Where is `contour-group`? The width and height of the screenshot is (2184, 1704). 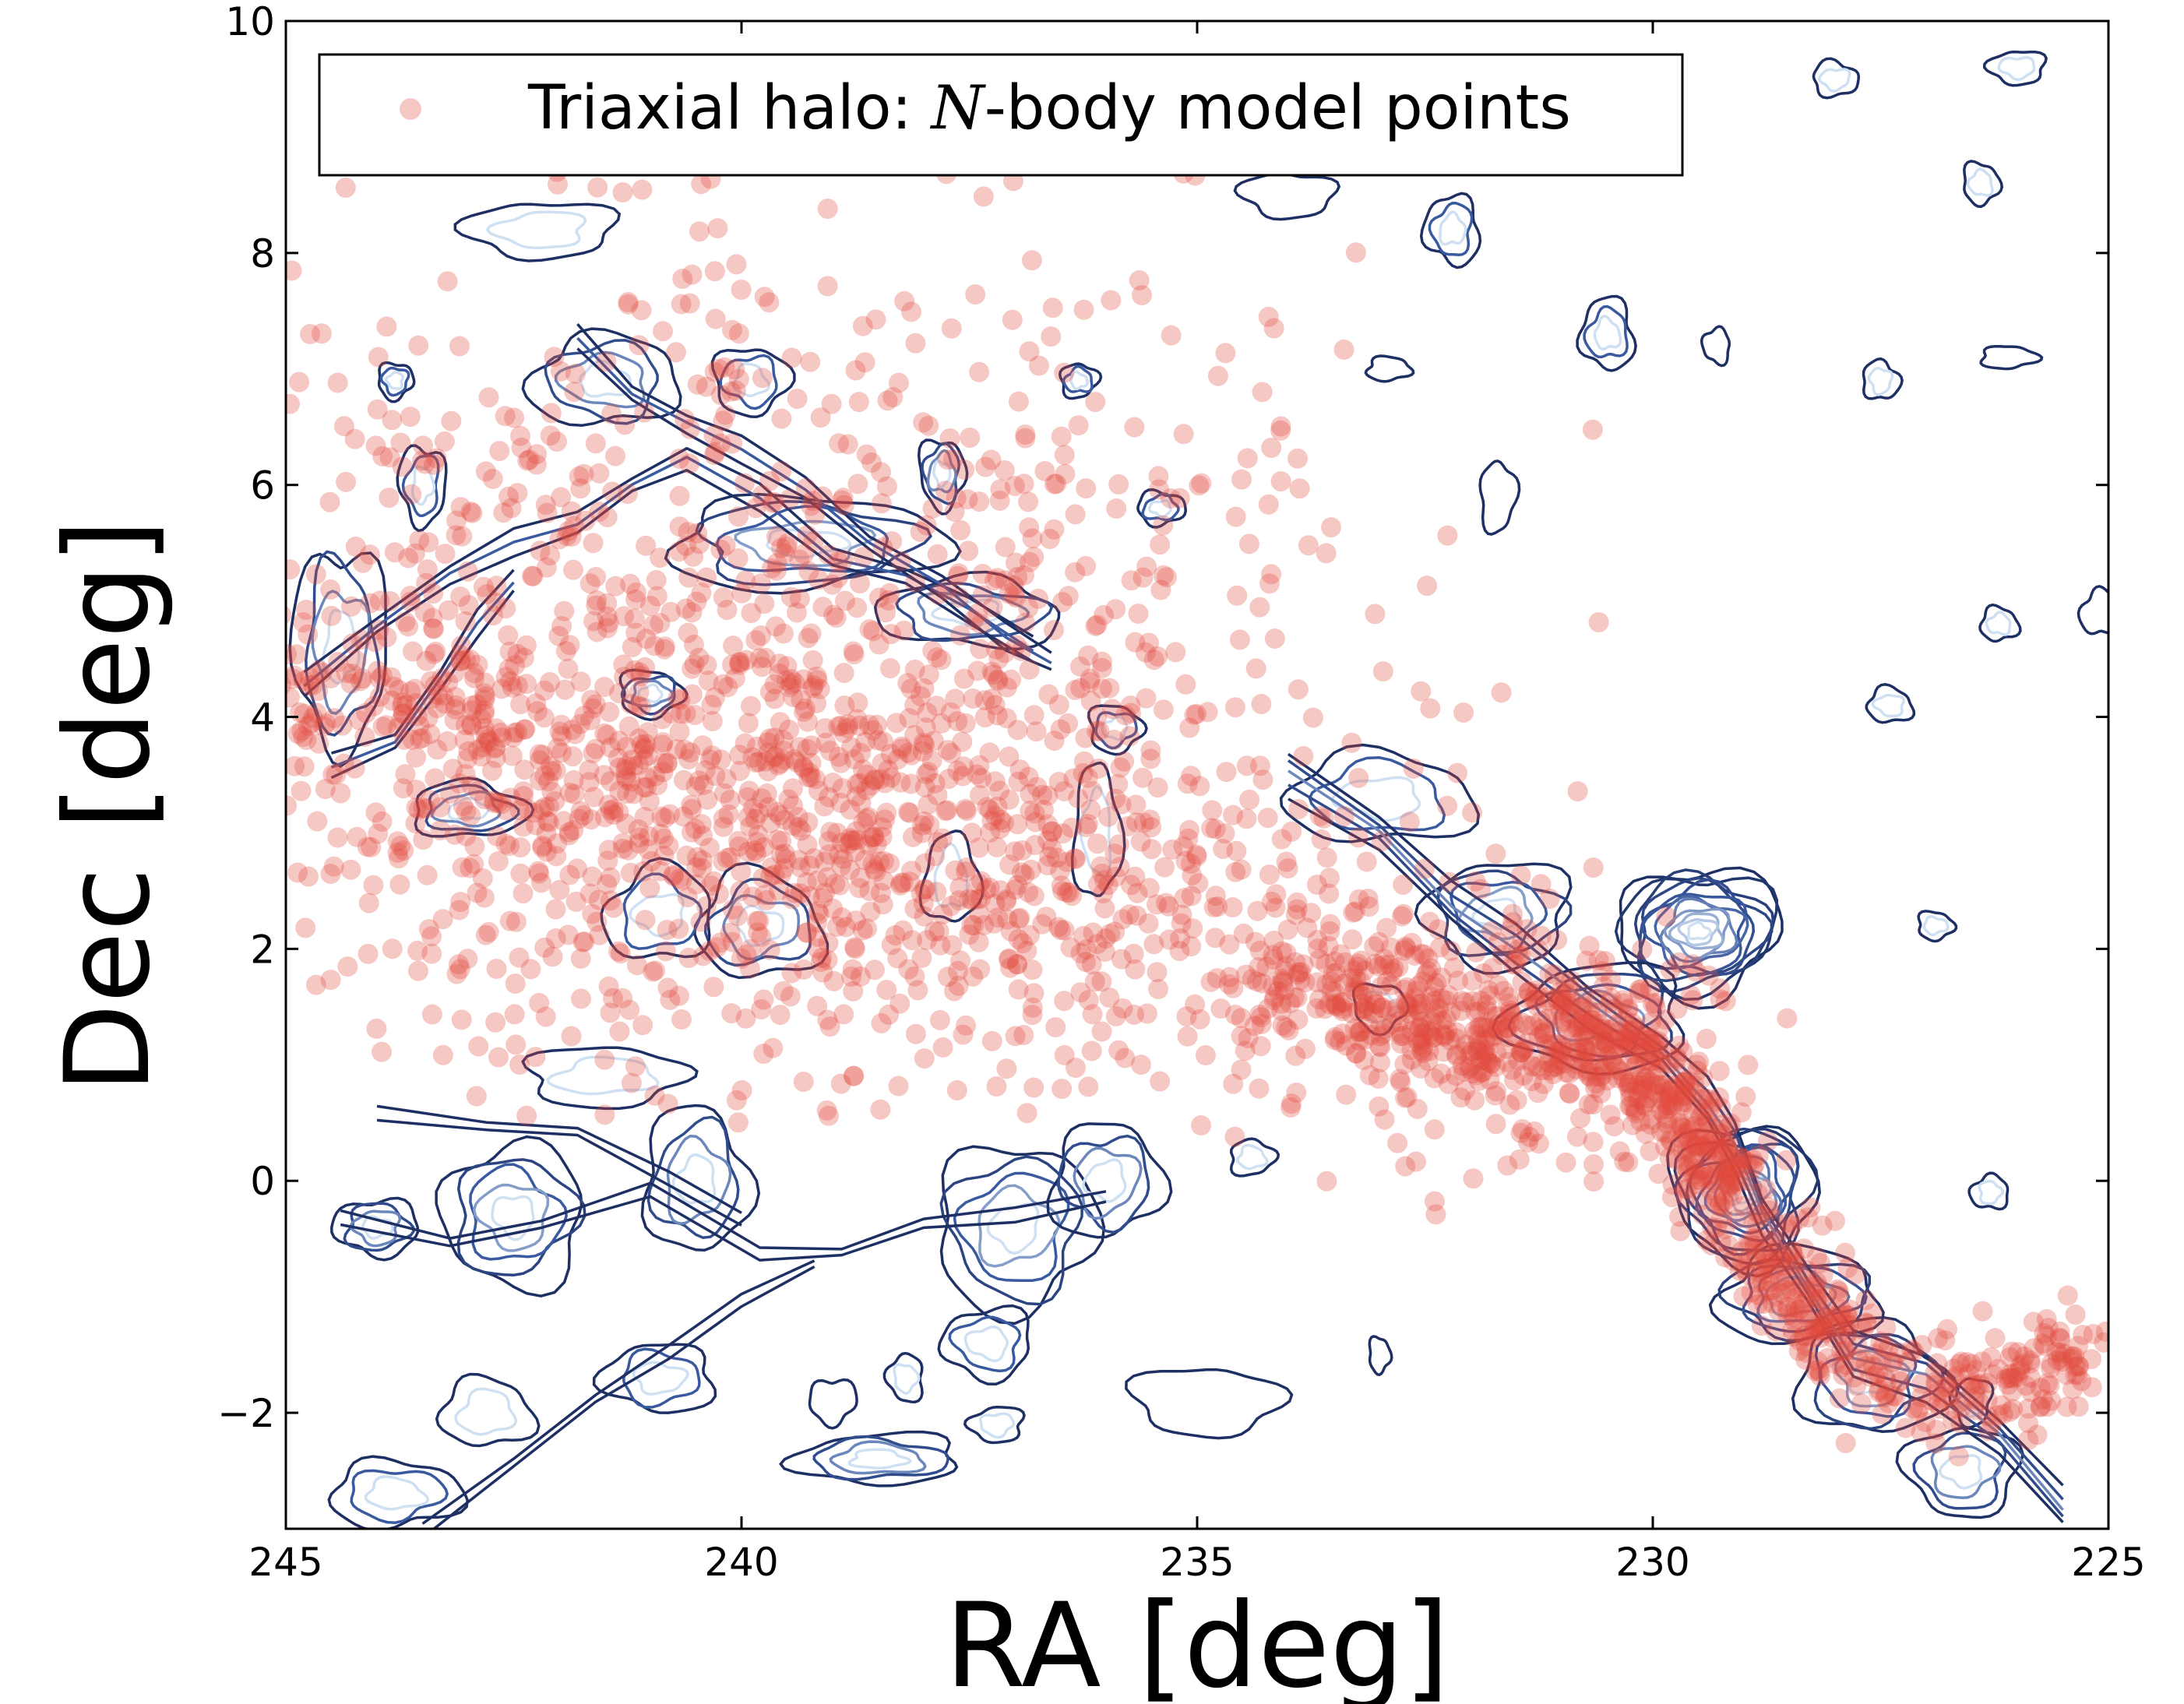 contour-group is located at coordinates (1450, 230).